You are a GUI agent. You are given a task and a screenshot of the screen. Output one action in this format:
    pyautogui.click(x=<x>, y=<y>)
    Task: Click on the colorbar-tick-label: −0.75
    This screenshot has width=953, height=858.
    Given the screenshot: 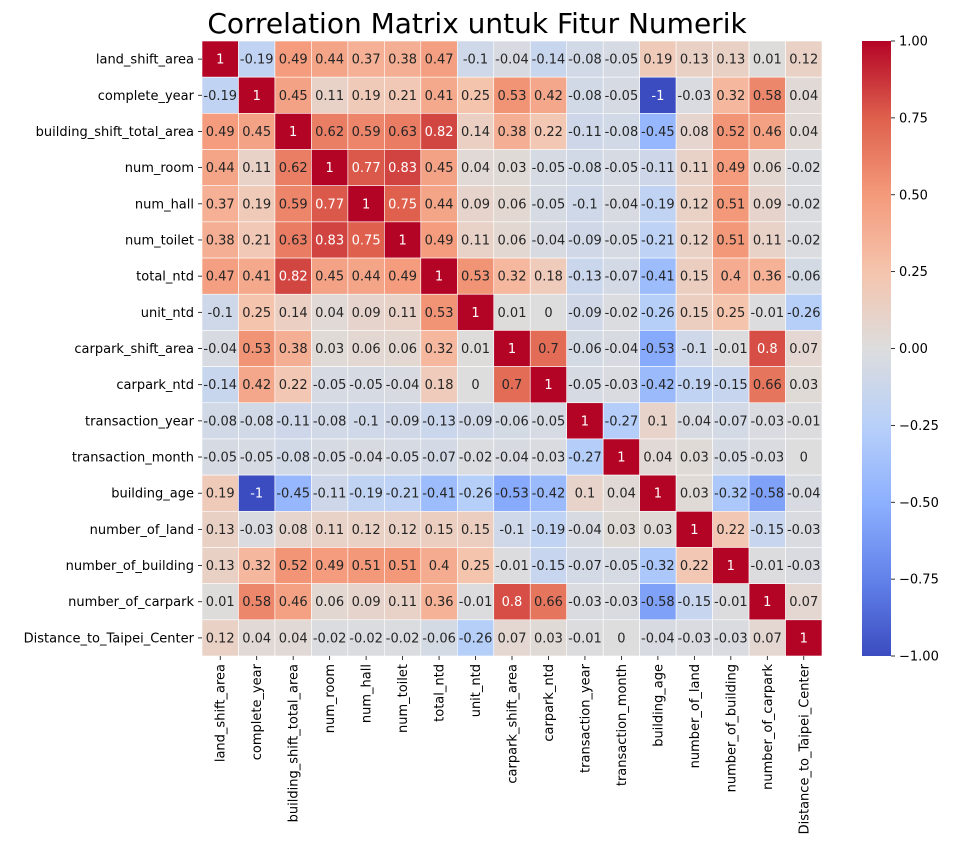 What is the action you would take?
    pyautogui.click(x=919, y=580)
    